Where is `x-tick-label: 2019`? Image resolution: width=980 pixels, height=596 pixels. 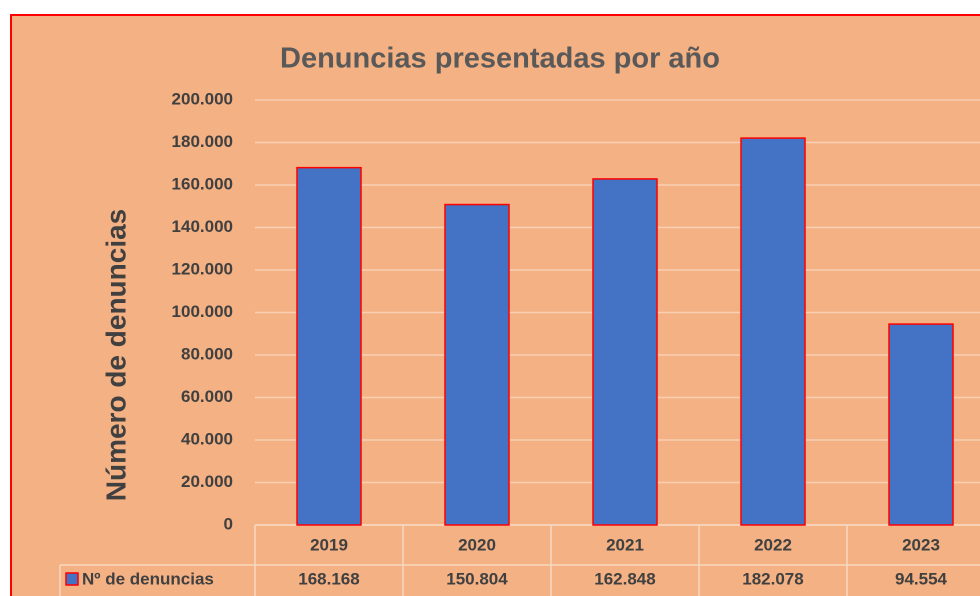
x-tick-label: 2019 is located at coordinates (329, 544).